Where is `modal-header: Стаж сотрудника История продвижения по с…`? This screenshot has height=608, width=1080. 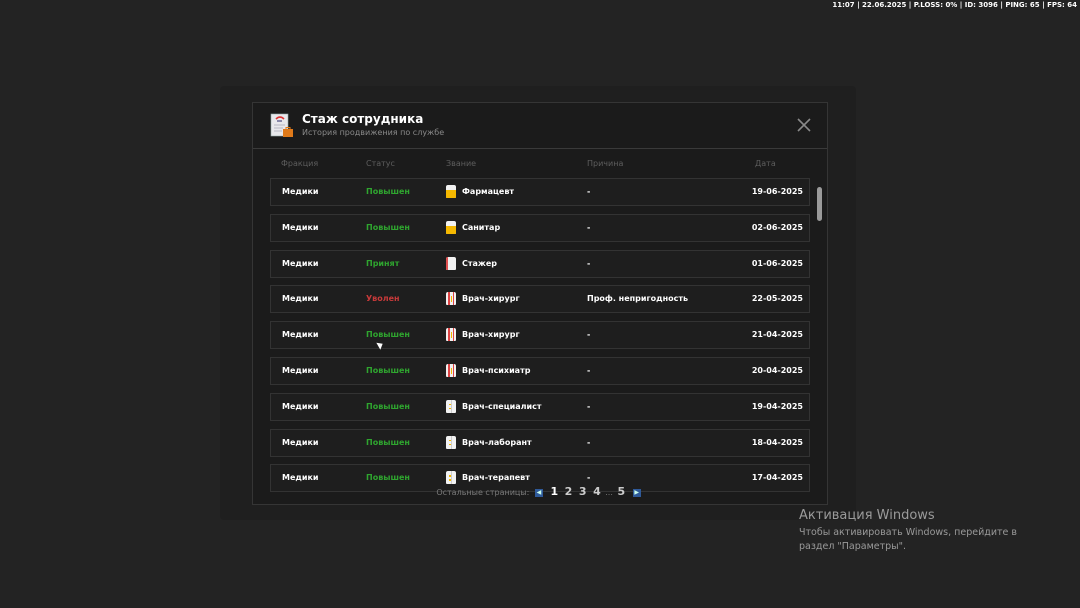 modal-header: Стаж сотрудника История продвижения по с… is located at coordinates (540, 126).